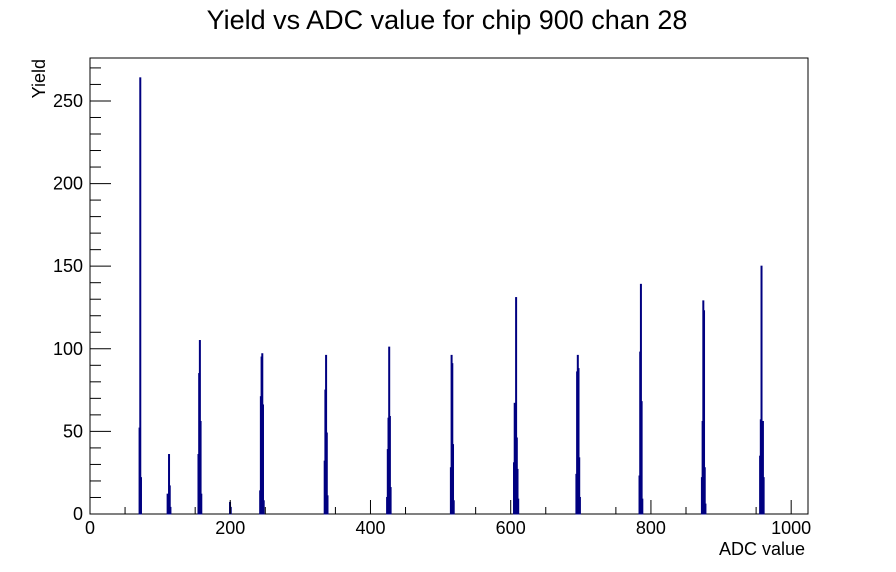 Image resolution: width=896 pixels, height=572 pixels. I want to click on y-tick-label: 50, so click(73, 431).